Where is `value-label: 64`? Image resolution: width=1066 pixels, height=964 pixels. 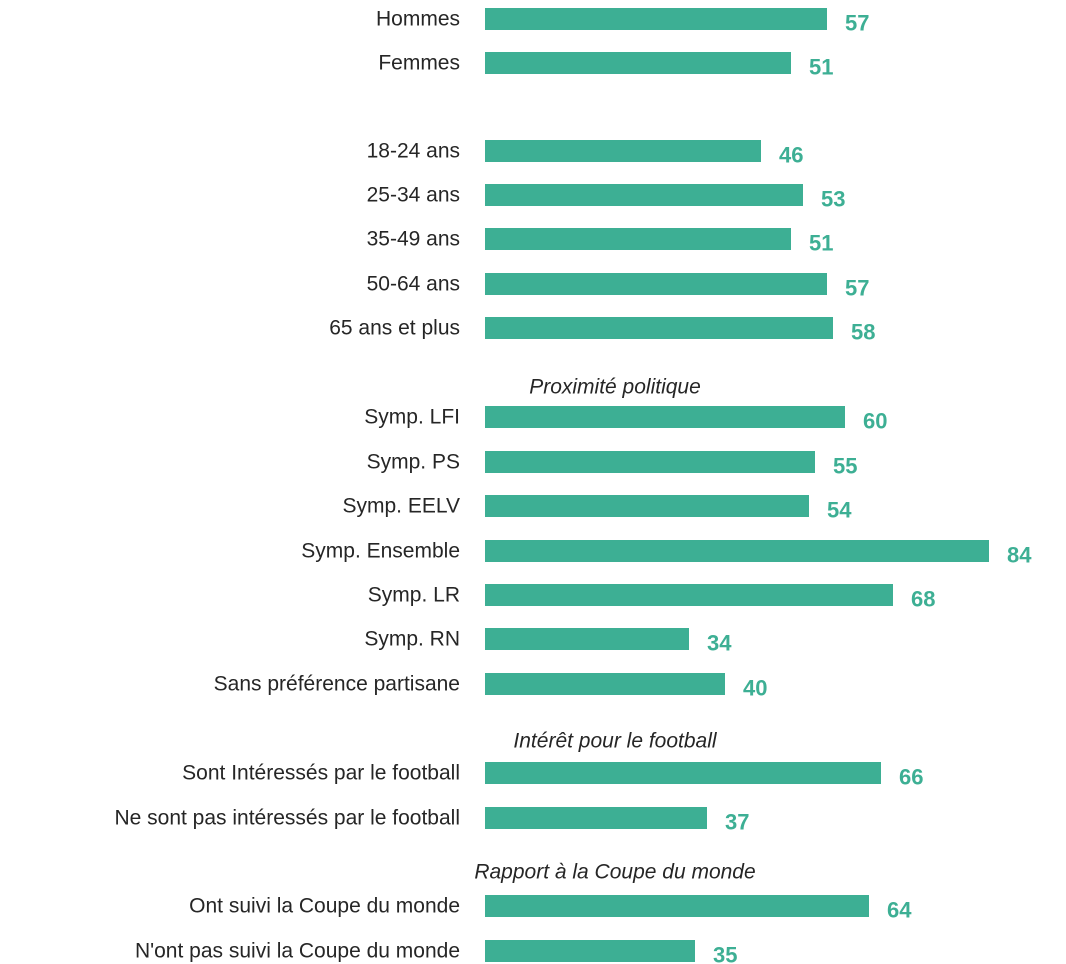
value-label: 64 is located at coordinates (899, 910).